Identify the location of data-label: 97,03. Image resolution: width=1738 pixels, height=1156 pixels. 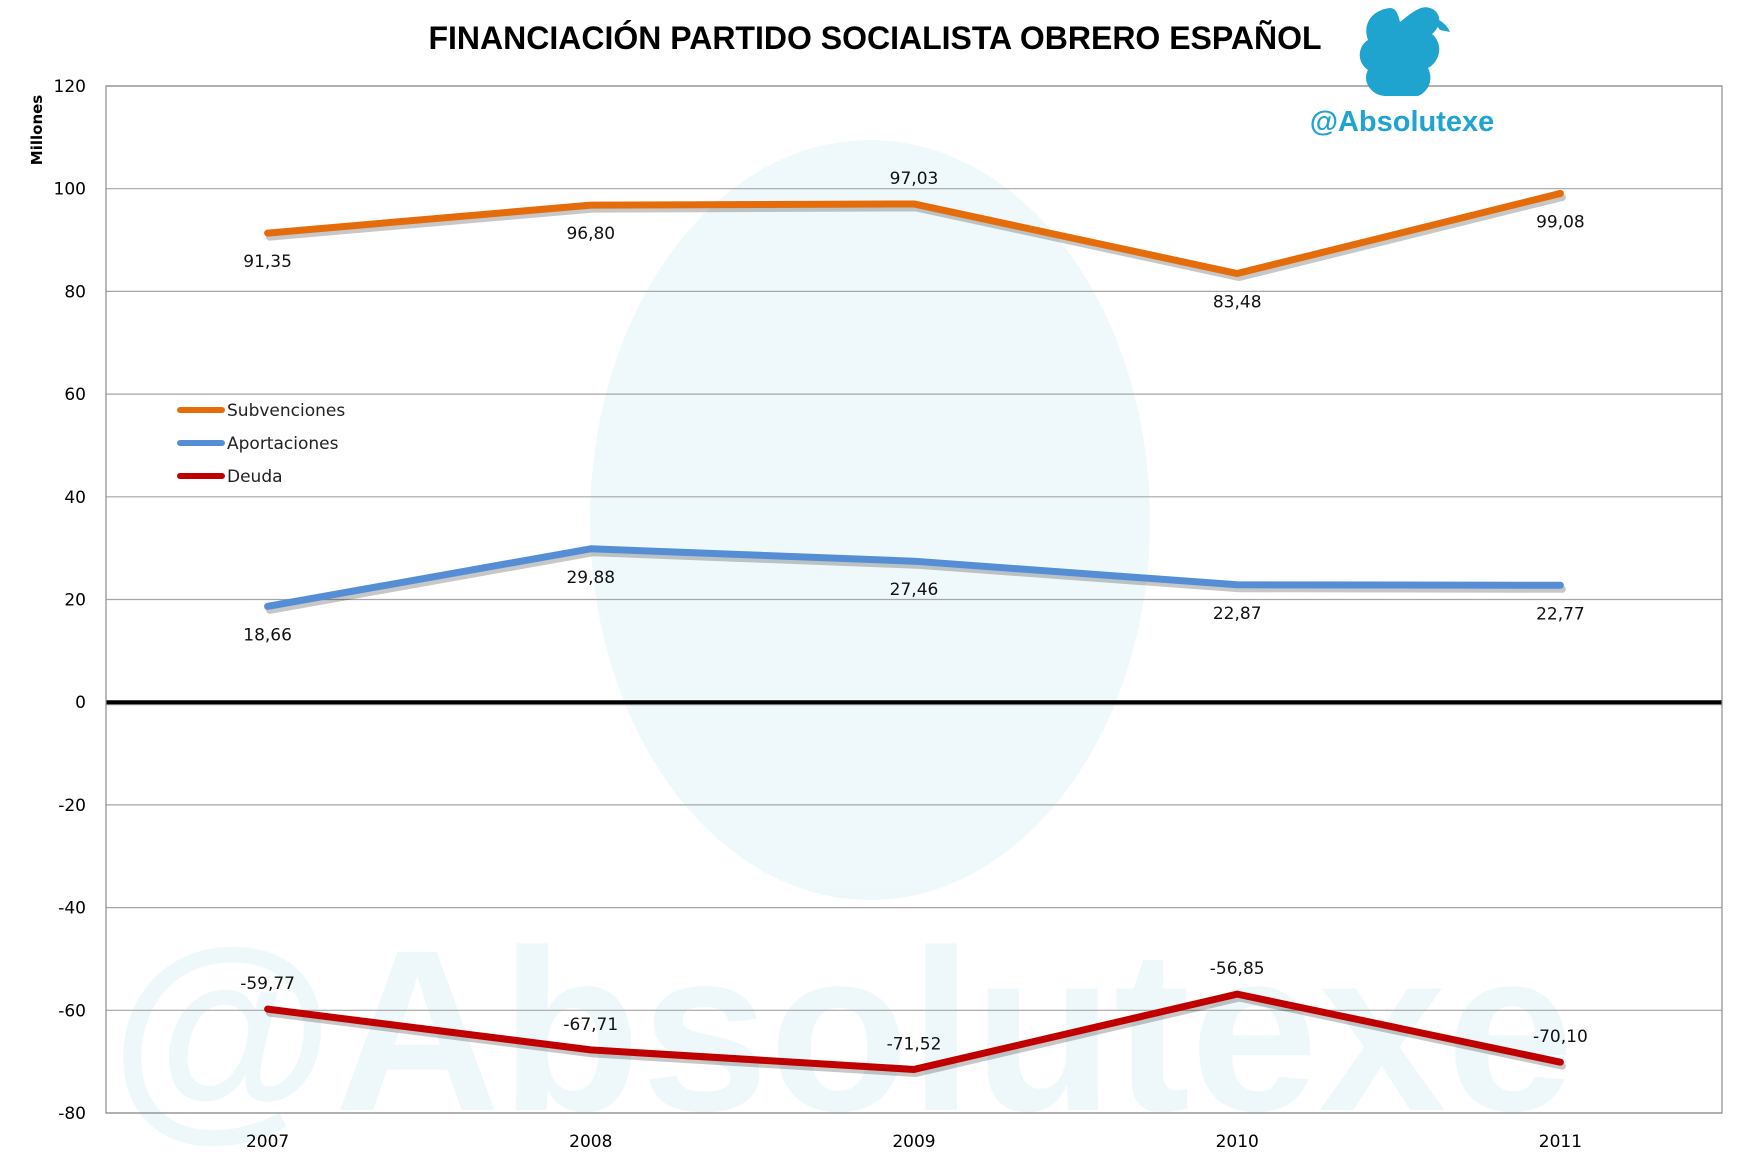
(914, 179).